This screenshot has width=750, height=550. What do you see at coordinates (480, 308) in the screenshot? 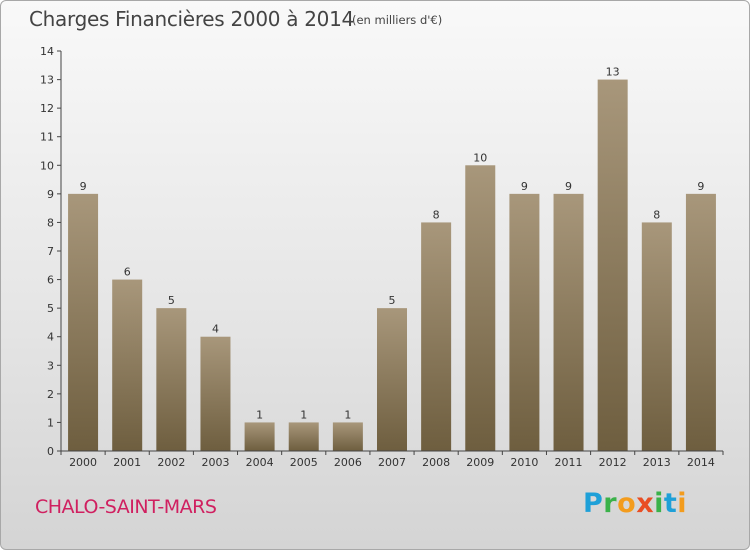
I see `bar-2009` at bounding box center [480, 308].